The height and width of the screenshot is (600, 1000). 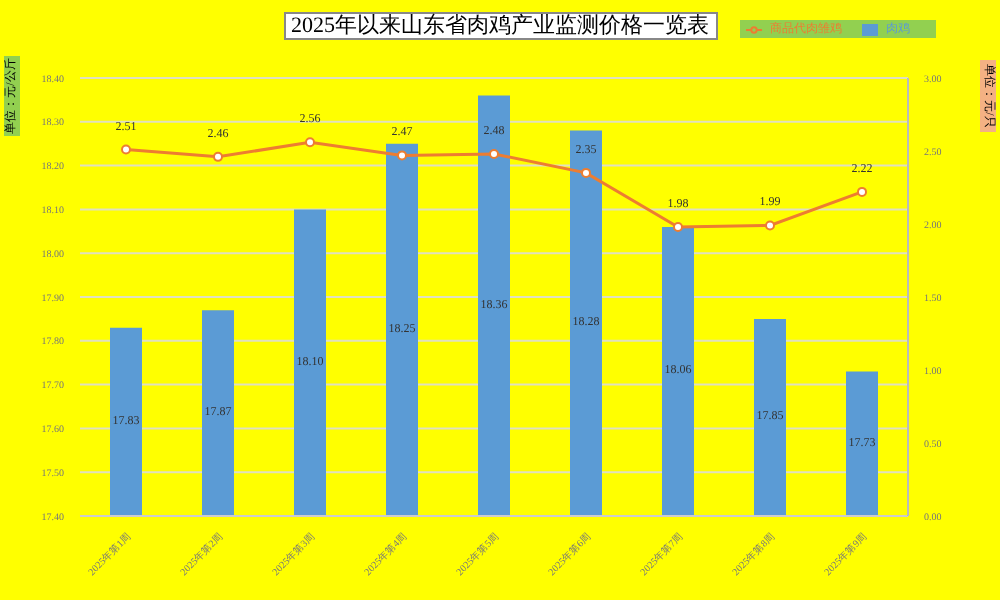 What do you see at coordinates (500, 26) in the screenshot?
I see `chart-title: 2025年以来山东省肉鸡产业监测价格一览表` at bounding box center [500, 26].